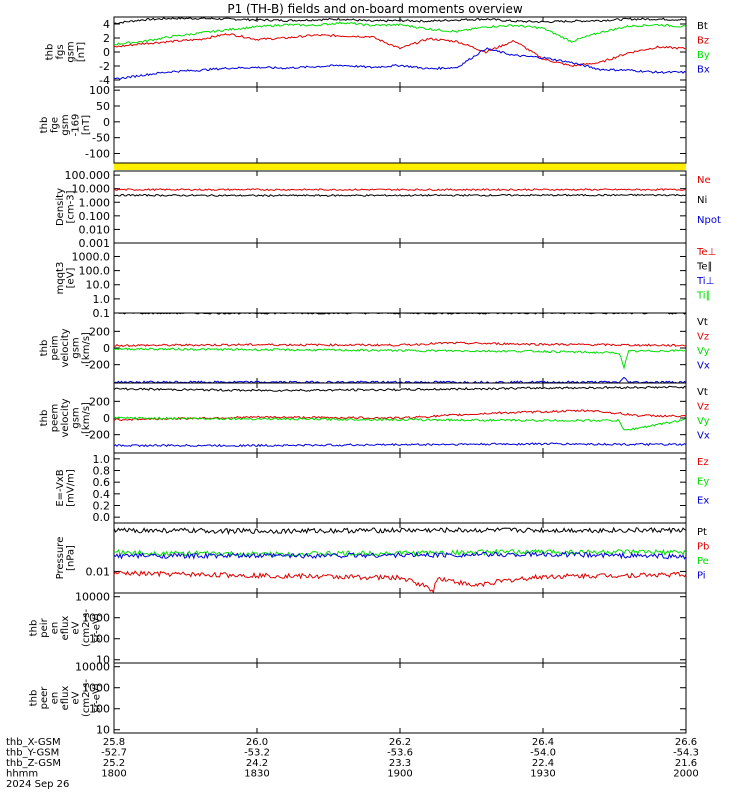 This screenshot has height=800, width=750. What do you see at coordinates (703, 501) in the screenshot?
I see `legend-entry: Ex` at bounding box center [703, 501].